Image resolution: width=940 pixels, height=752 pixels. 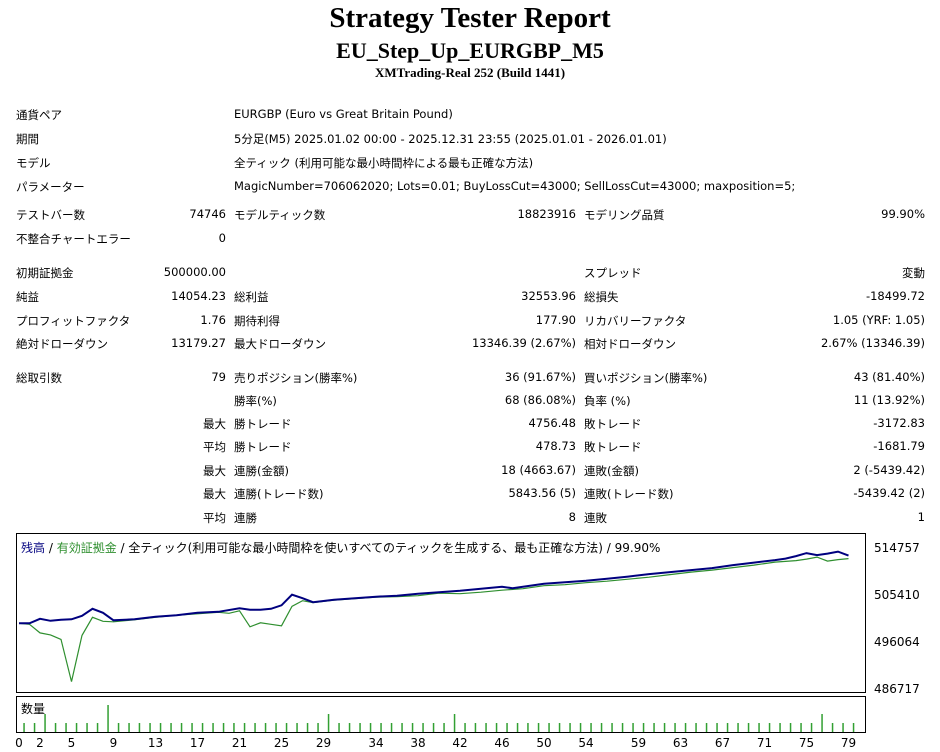 I want to click on stat-value-1: 74746, so click(x=207, y=214).